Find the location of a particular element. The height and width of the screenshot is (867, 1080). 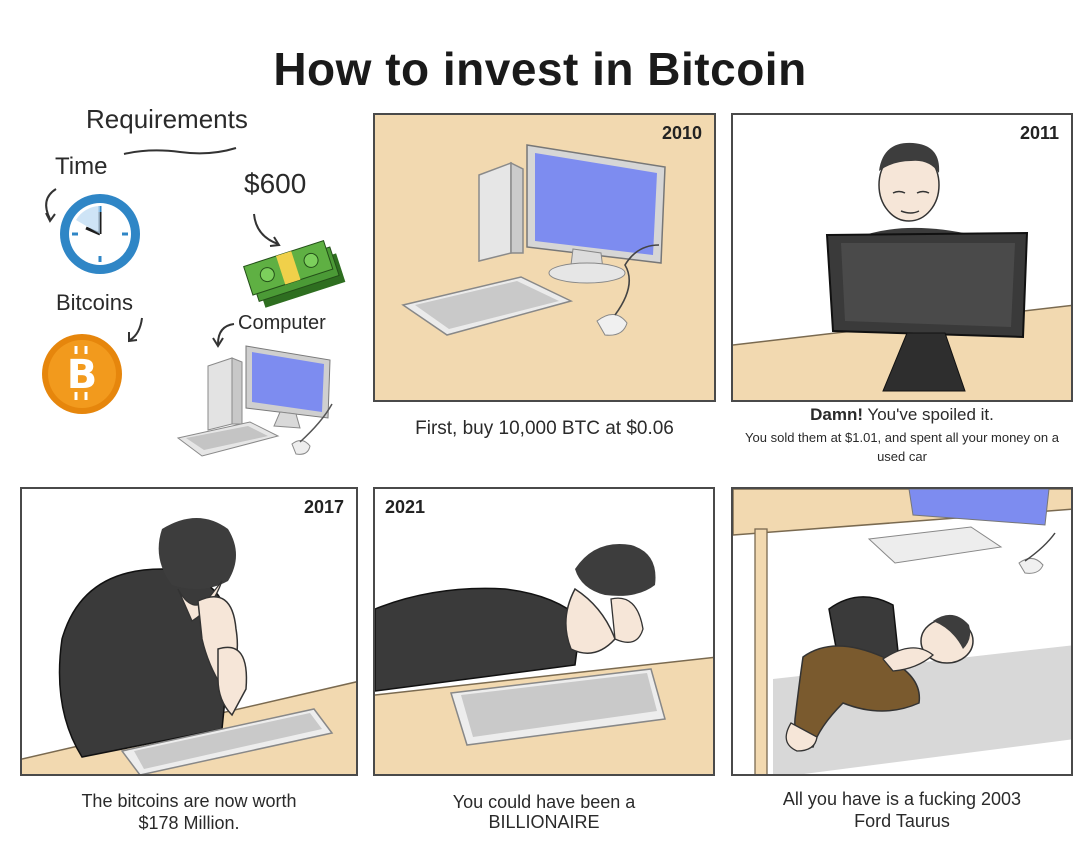

time-label: Time is located at coordinates (81, 166).